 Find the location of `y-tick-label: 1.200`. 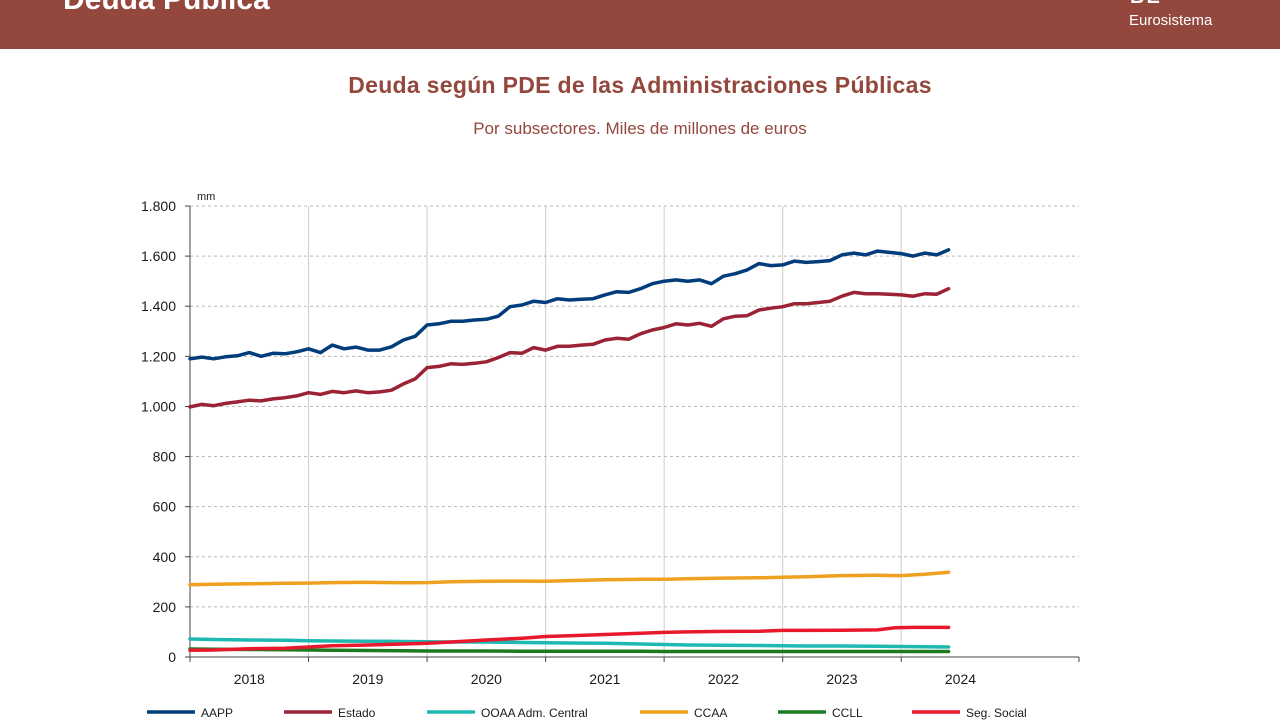

y-tick-label: 1.200 is located at coordinates (158, 356).